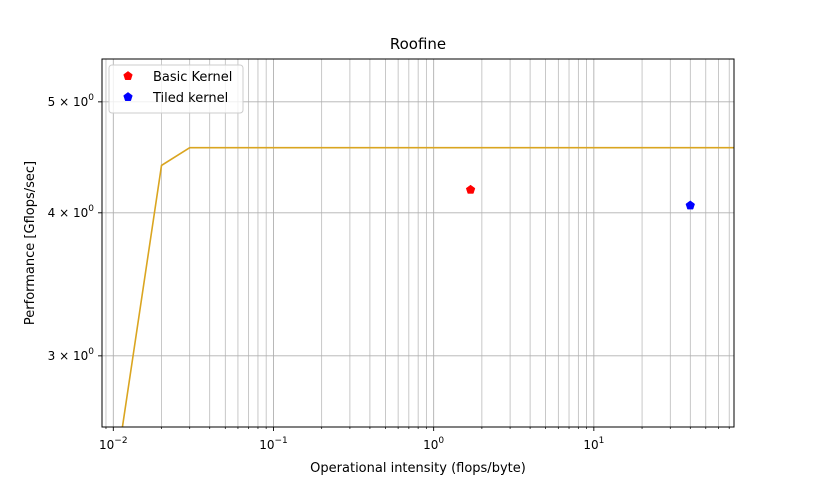 This screenshot has height=480, width=815. Describe the element at coordinates (71, 212) in the screenshot. I see `y-tick-label: 4 × 100` at that location.